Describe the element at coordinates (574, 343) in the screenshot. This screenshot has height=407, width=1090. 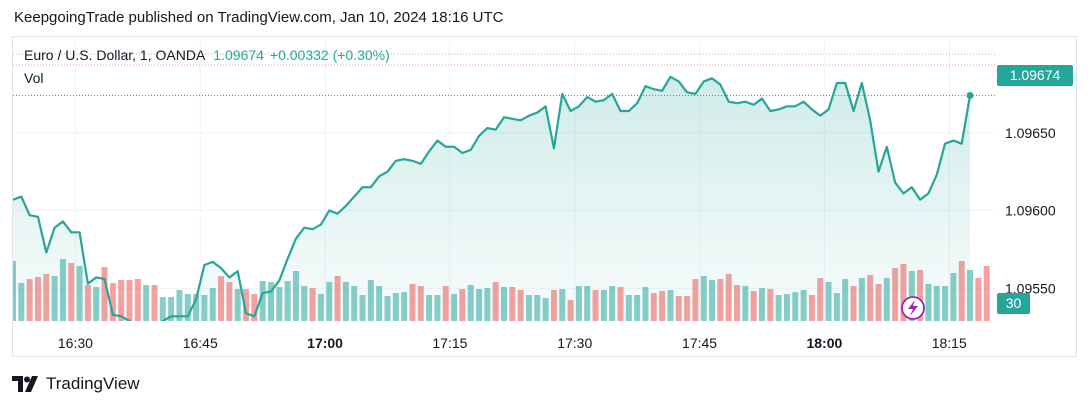
I see `time-tick-label: 17:30` at that location.